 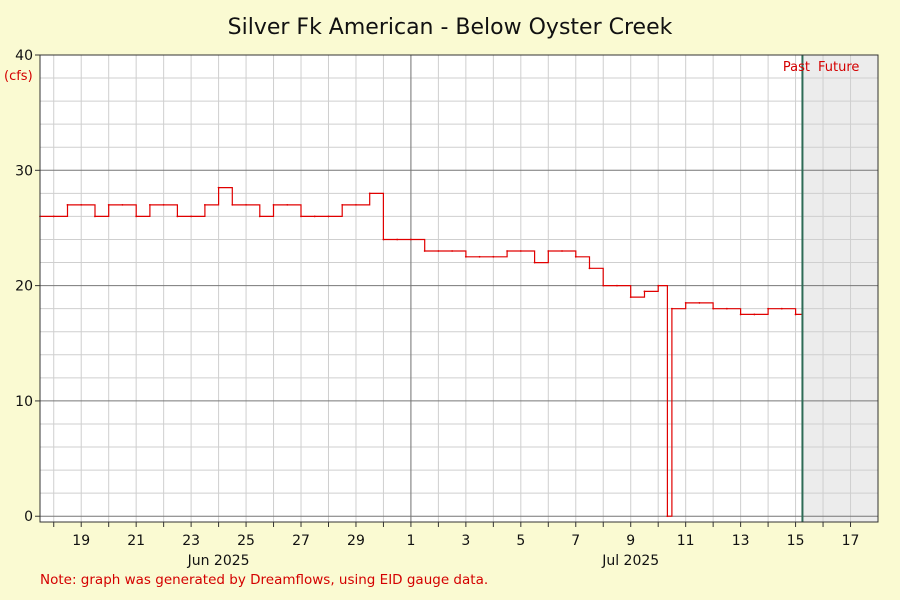 What do you see at coordinates (301, 541) in the screenshot?
I see `x-tick-label: 27` at bounding box center [301, 541].